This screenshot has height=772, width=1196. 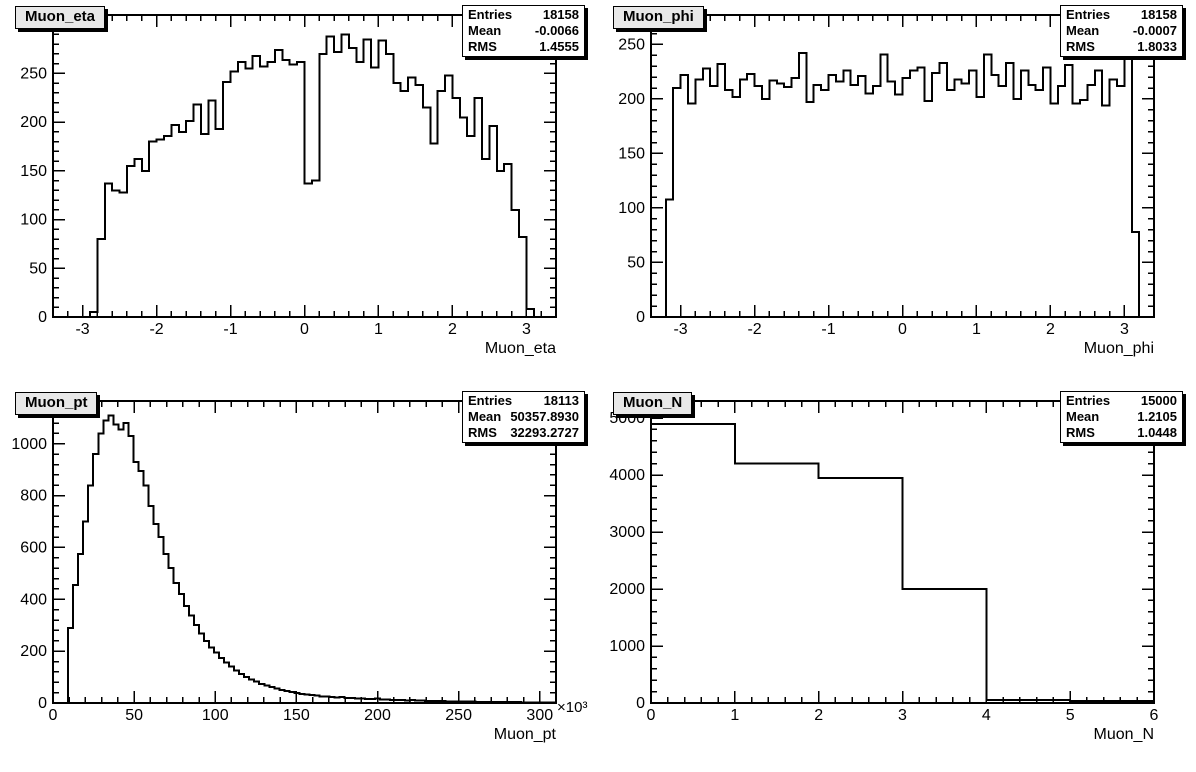 I want to click on title-box-muon-phi: Muon_phi, so click(x=658, y=17).